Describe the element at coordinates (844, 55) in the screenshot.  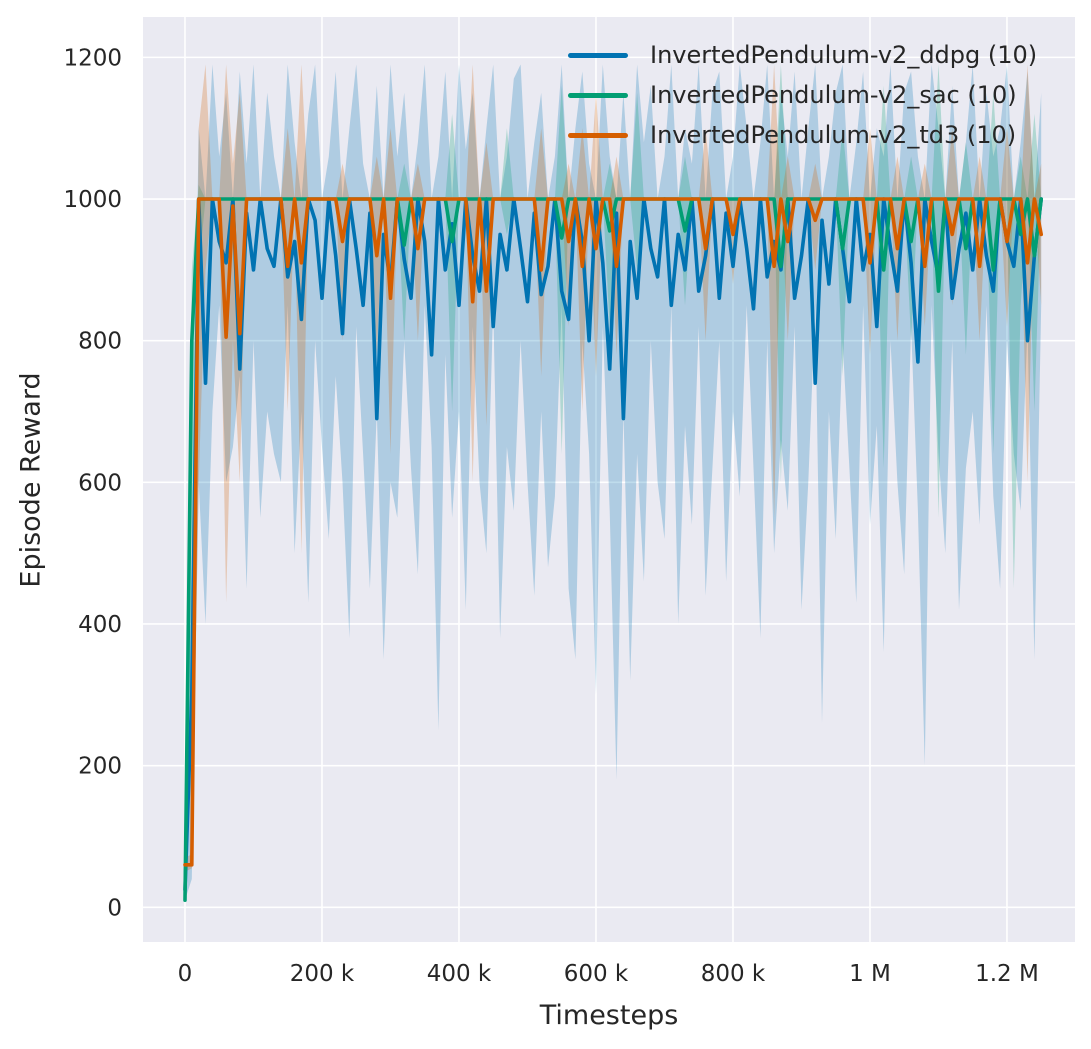
I see `legend-label: InvertedPendulum-v2_ddpg (10)` at that location.